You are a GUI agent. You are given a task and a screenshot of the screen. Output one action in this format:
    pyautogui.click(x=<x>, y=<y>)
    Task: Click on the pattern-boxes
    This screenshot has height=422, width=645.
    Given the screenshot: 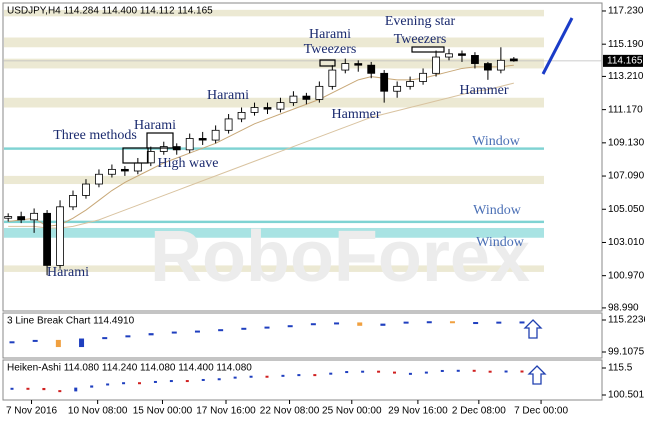 What is the action you would take?
    pyautogui.click(x=283, y=105)
    